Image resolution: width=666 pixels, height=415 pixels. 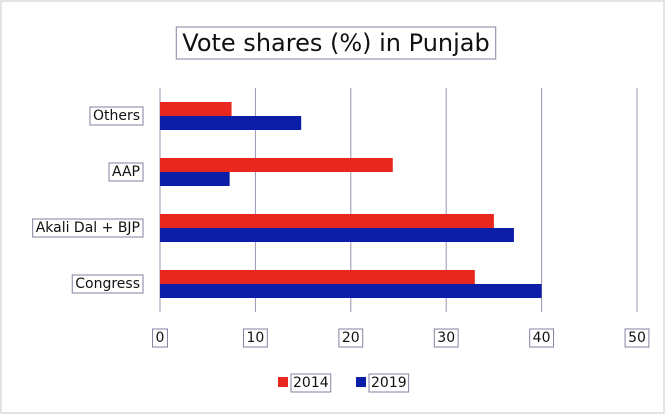 I want to click on y-tick-label: AAP, so click(x=126, y=172).